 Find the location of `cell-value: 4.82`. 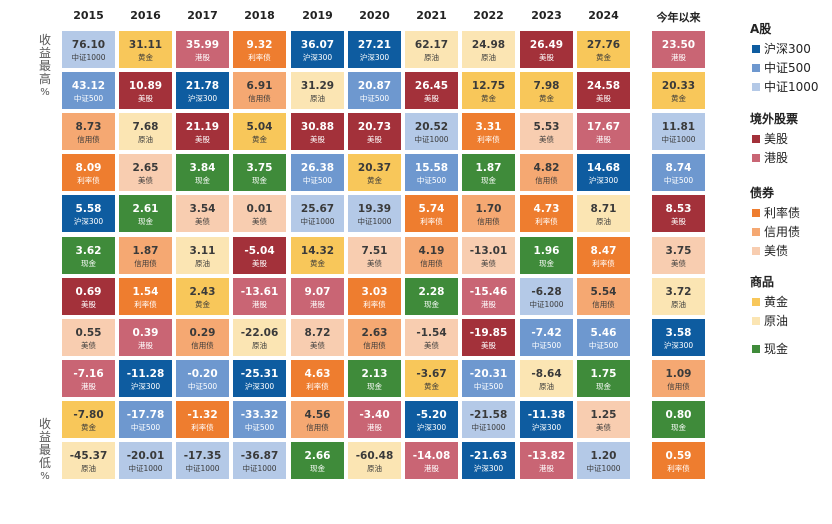

cell-value: 4.82 is located at coordinates (546, 168).